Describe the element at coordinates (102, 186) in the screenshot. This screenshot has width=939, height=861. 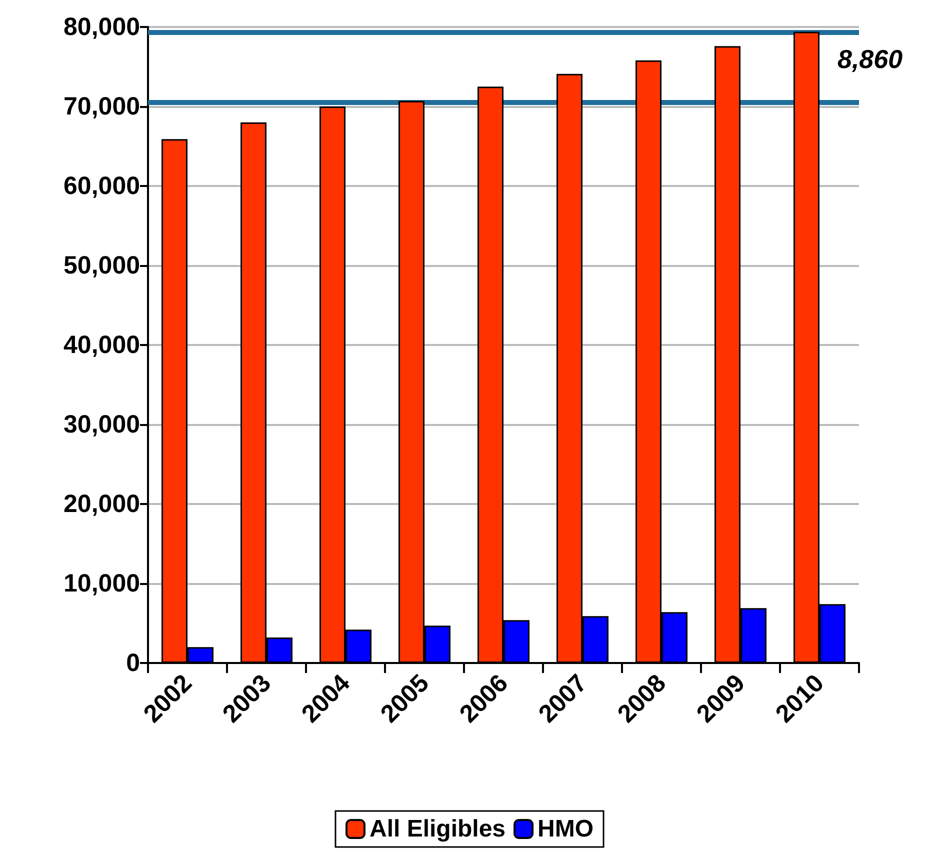
I see `y-tick-label: 60,000` at that location.